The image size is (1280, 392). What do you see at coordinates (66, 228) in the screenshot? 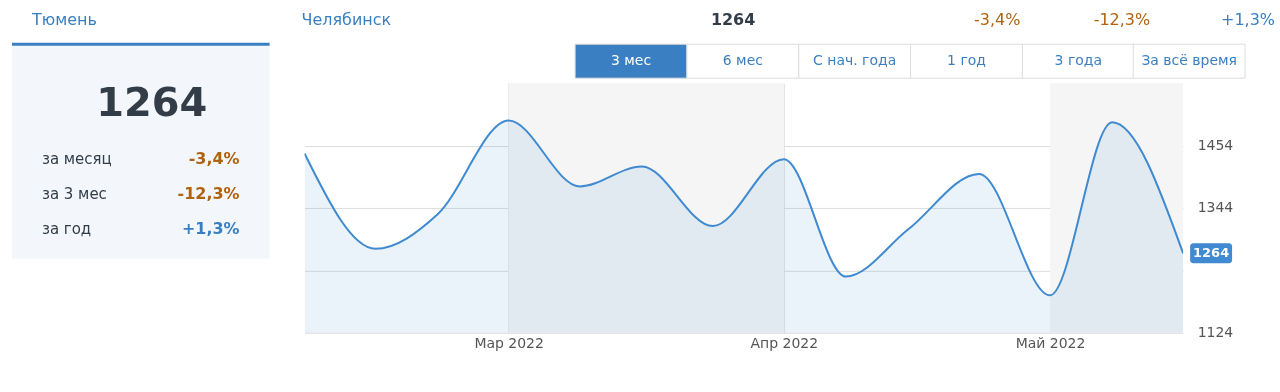
I see `text: за год` at bounding box center [66, 228].